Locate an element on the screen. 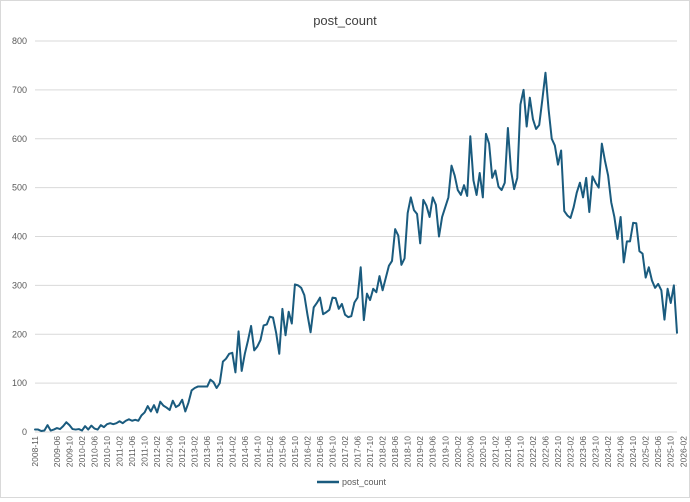  x-tick-label: 2013-02 is located at coordinates (195, 451).